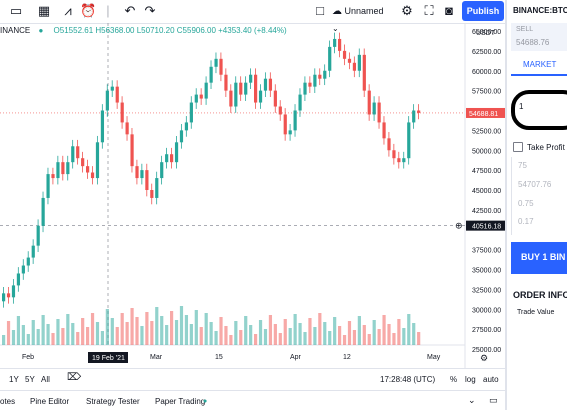 The image size is (567, 411). I want to click on redo-icon: ↷, so click(150, 10).